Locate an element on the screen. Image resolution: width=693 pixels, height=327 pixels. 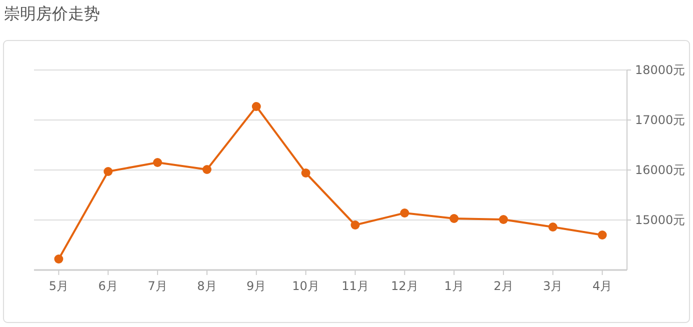
x-tick-label: 5月 is located at coordinates (58, 286).